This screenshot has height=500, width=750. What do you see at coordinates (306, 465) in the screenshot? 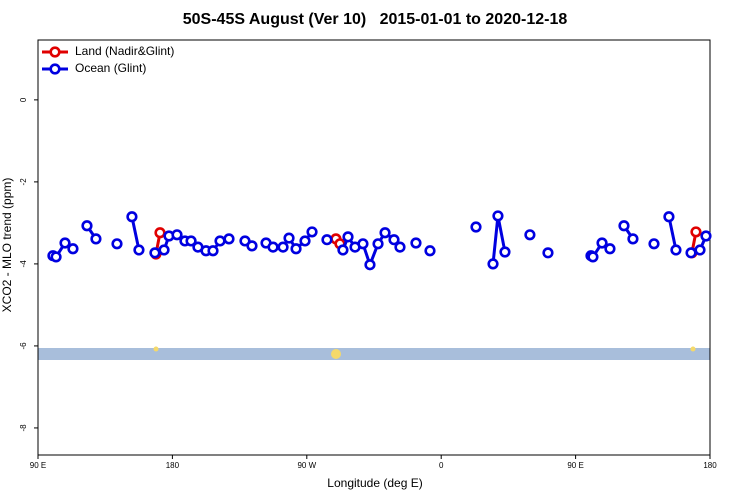
I see `x-tick-label: 90 W` at bounding box center [306, 465].